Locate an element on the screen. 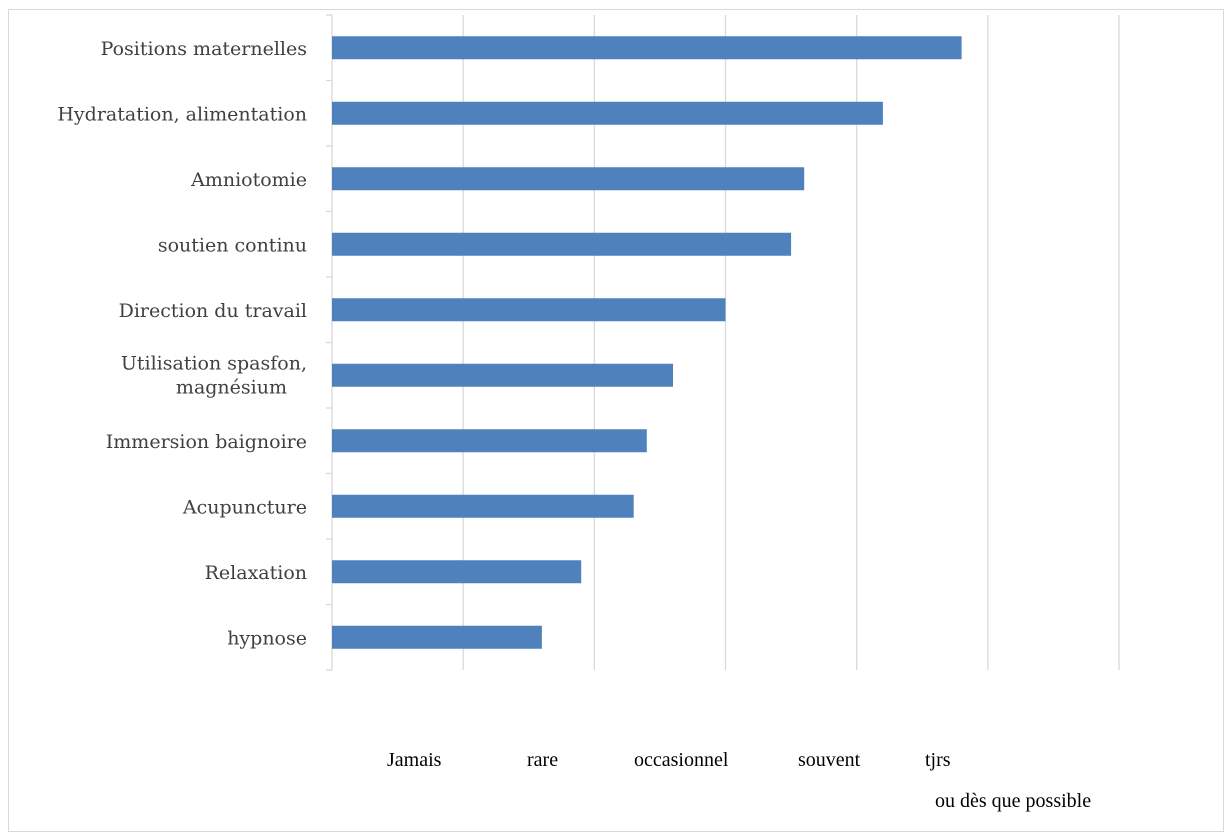 The image size is (1230, 837). category-label: Relaxation is located at coordinates (256, 573).